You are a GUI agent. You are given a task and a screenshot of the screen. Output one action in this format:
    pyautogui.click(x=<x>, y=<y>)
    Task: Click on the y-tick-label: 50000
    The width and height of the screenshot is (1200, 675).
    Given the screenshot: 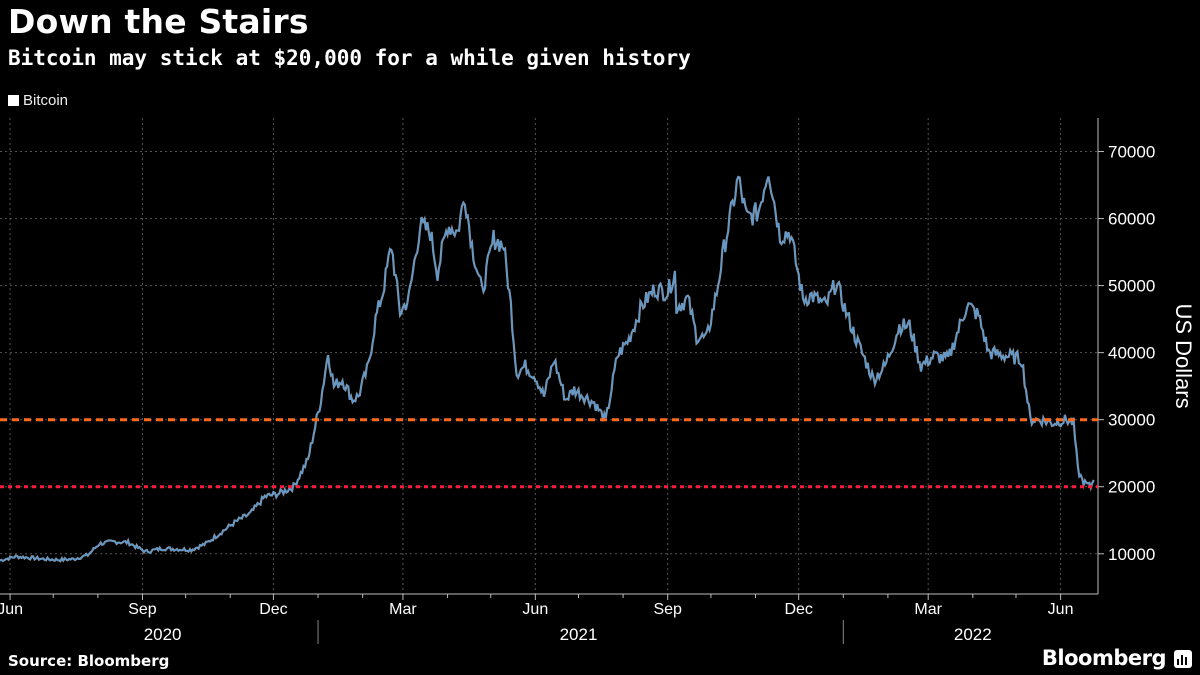 What is the action you would take?
    pyautogui.click(x=1131, y=286)
    